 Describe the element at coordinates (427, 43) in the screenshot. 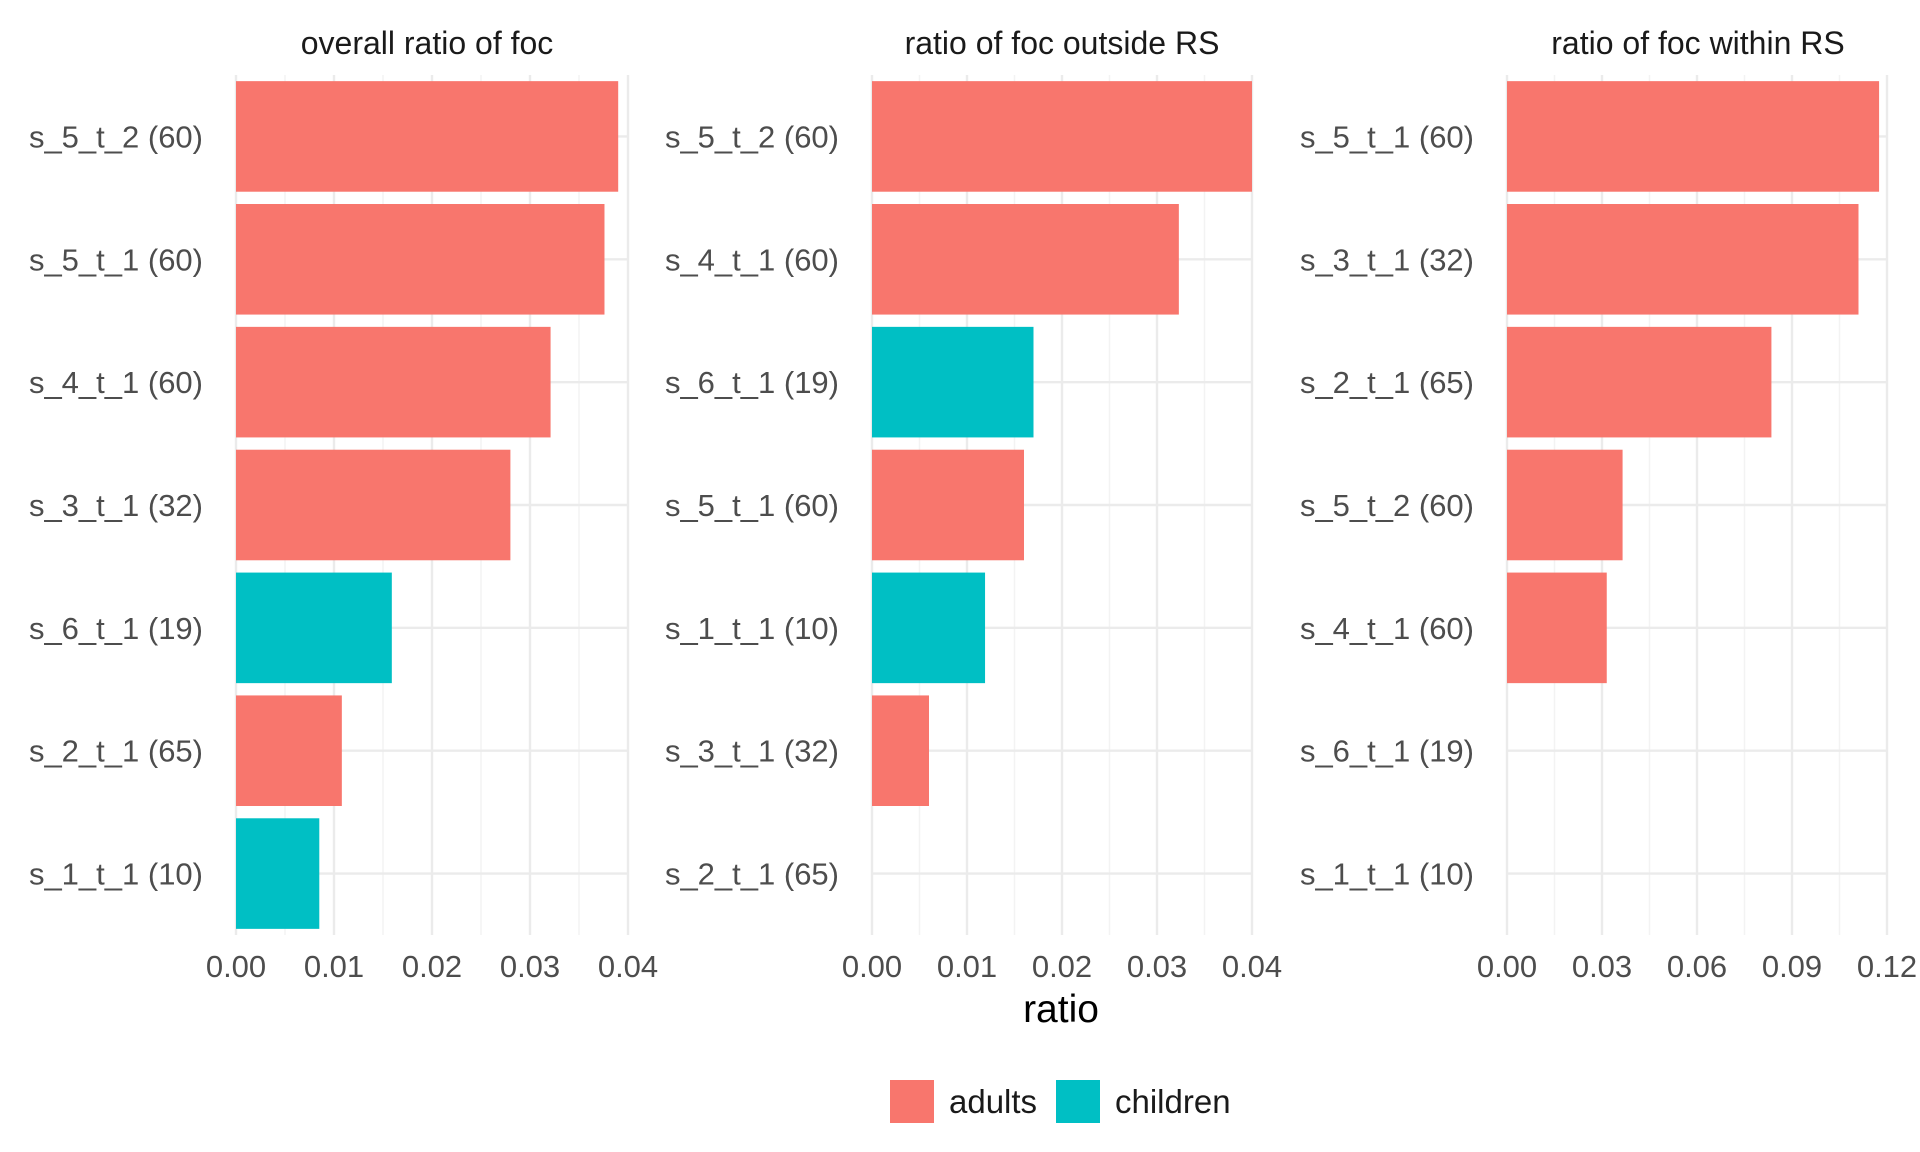

I see `panel-title: overall ratio of foc` at that location.